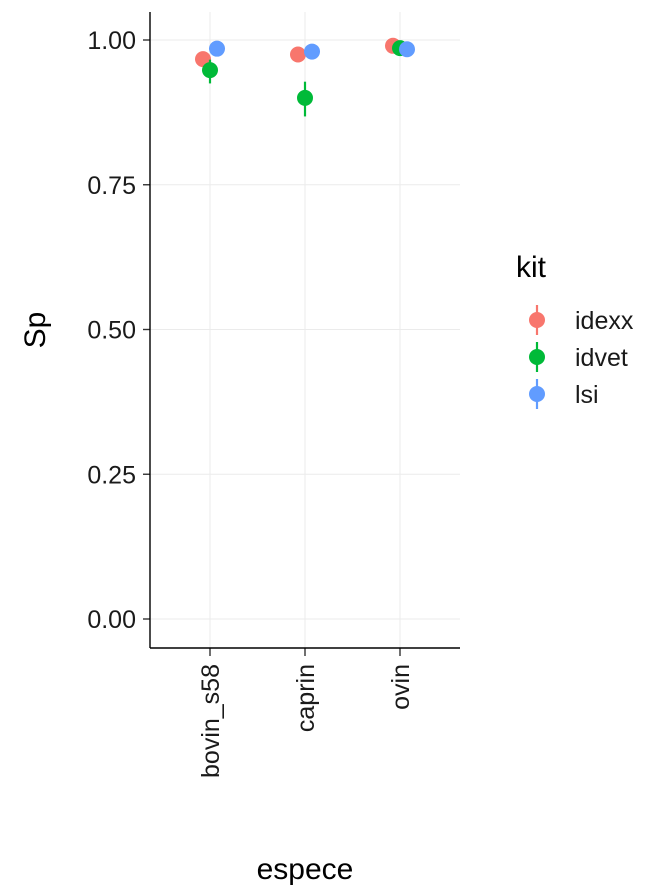 The height and width of the screenshot is (891, 657). What do you see at coordinates (111, 186) in the screenshot?
I see `y-tick-label: 0.75` at bounding box center [111, 186].